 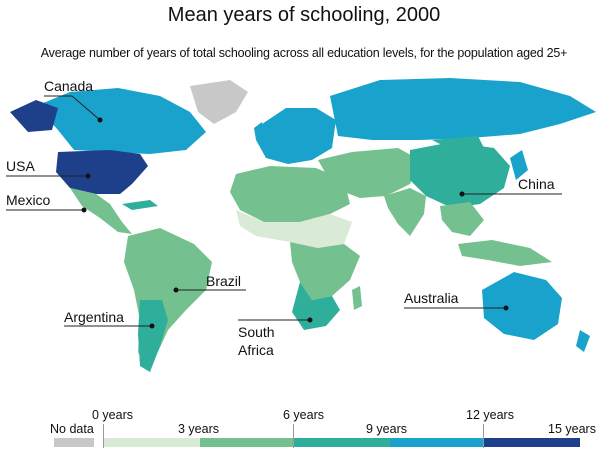 What do you see at coordinates (458, 143) in the screenshot?
I see `mongolia-shape` at bounding box center [458, 143].